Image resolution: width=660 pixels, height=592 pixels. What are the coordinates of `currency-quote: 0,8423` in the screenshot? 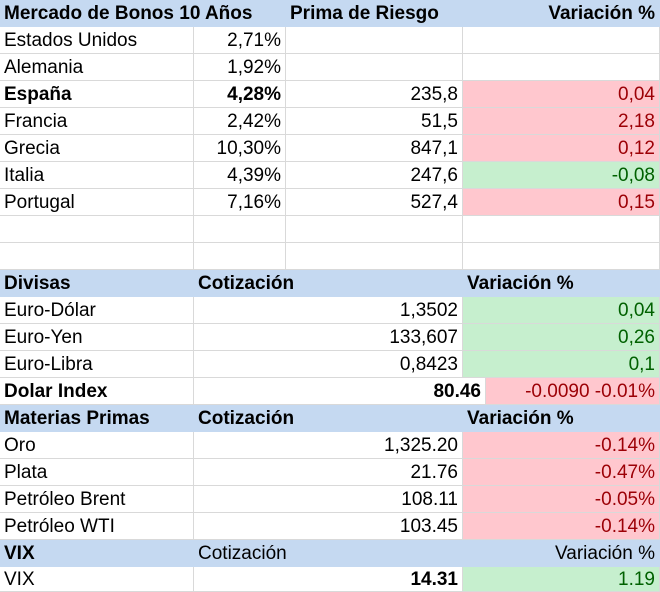 It's located at (328, 364).